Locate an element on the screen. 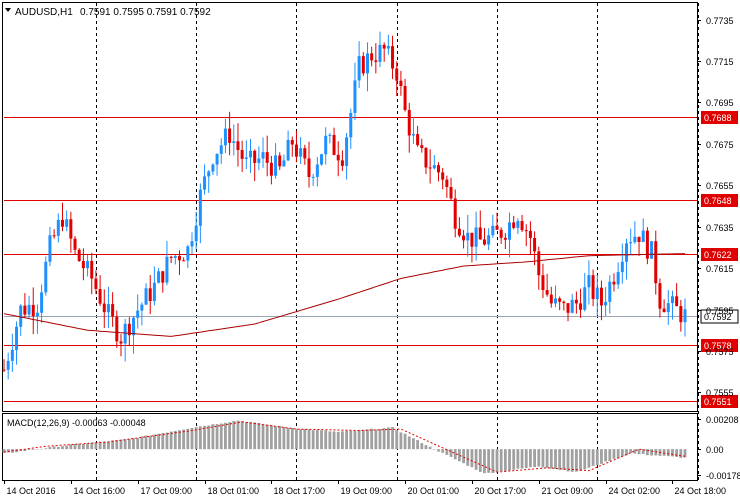  dropdown-triangle-icon is located at coordinates (8, 10).